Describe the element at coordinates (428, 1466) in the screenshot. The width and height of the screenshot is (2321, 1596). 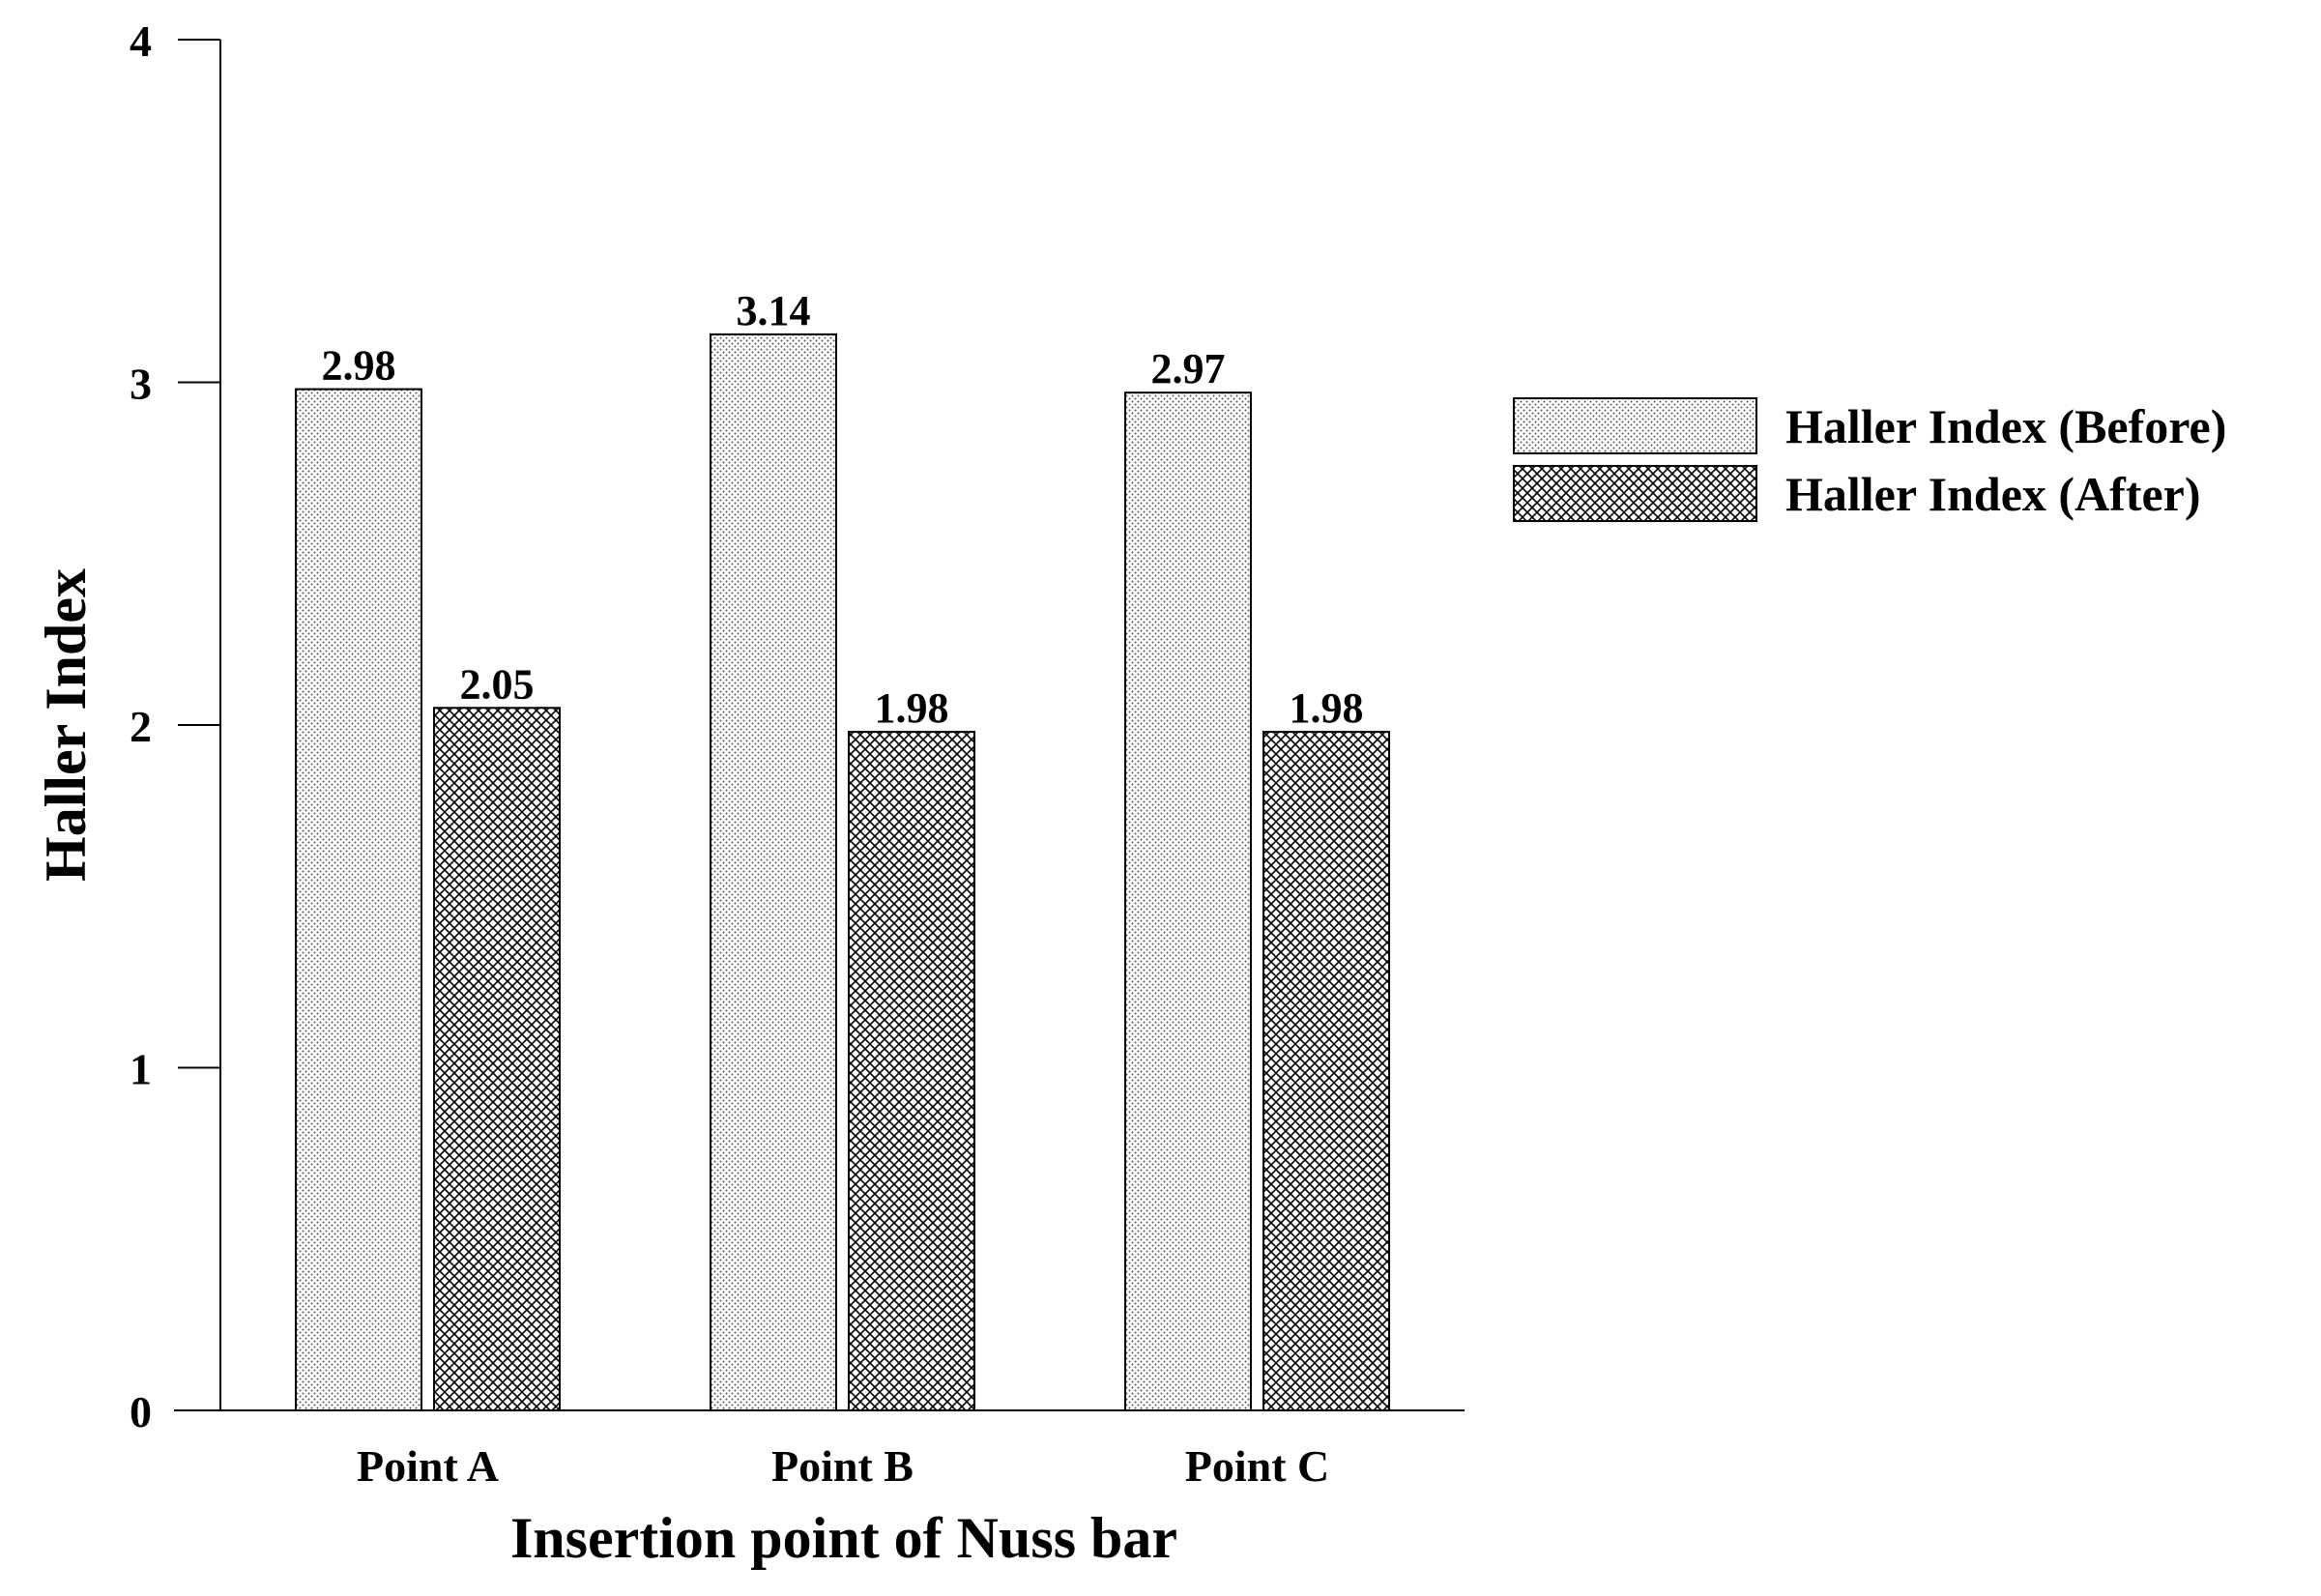
I see `x-tick-label: Point A` at that location.